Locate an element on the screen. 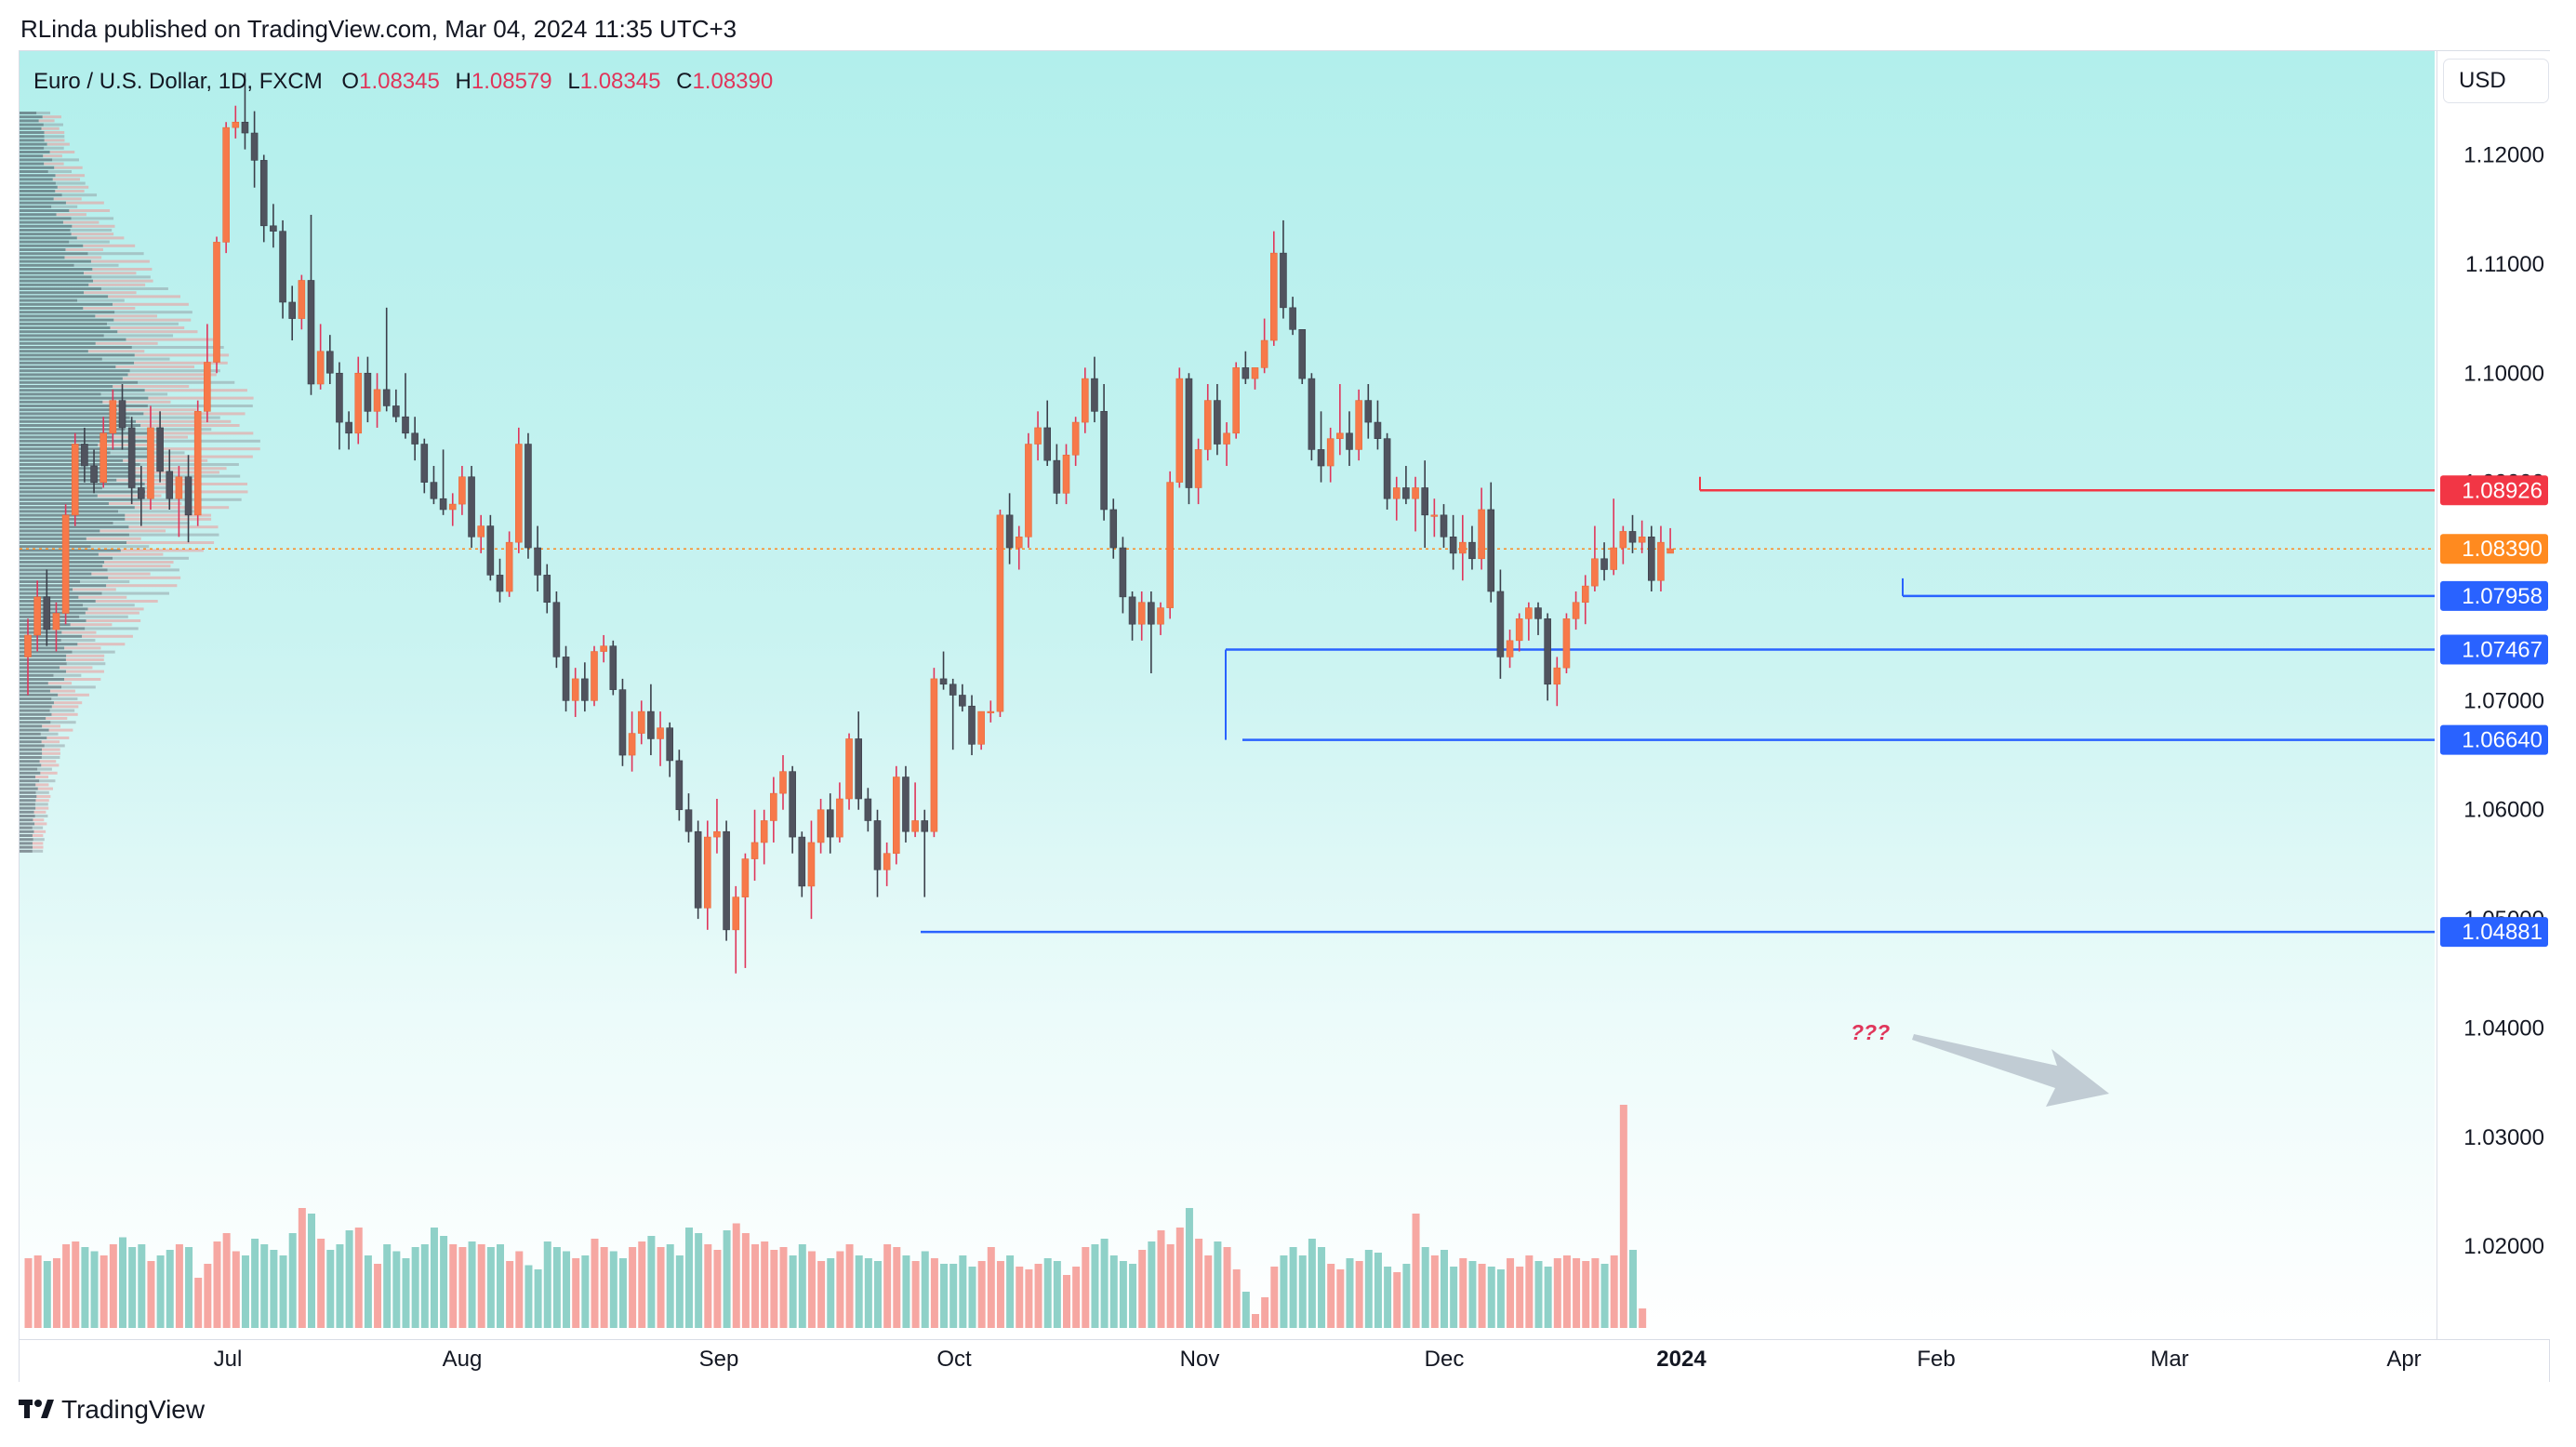 Image resolution: width=2576 pixels, height=1447 pixels. price-axis is located at coordinates (2493, 695).